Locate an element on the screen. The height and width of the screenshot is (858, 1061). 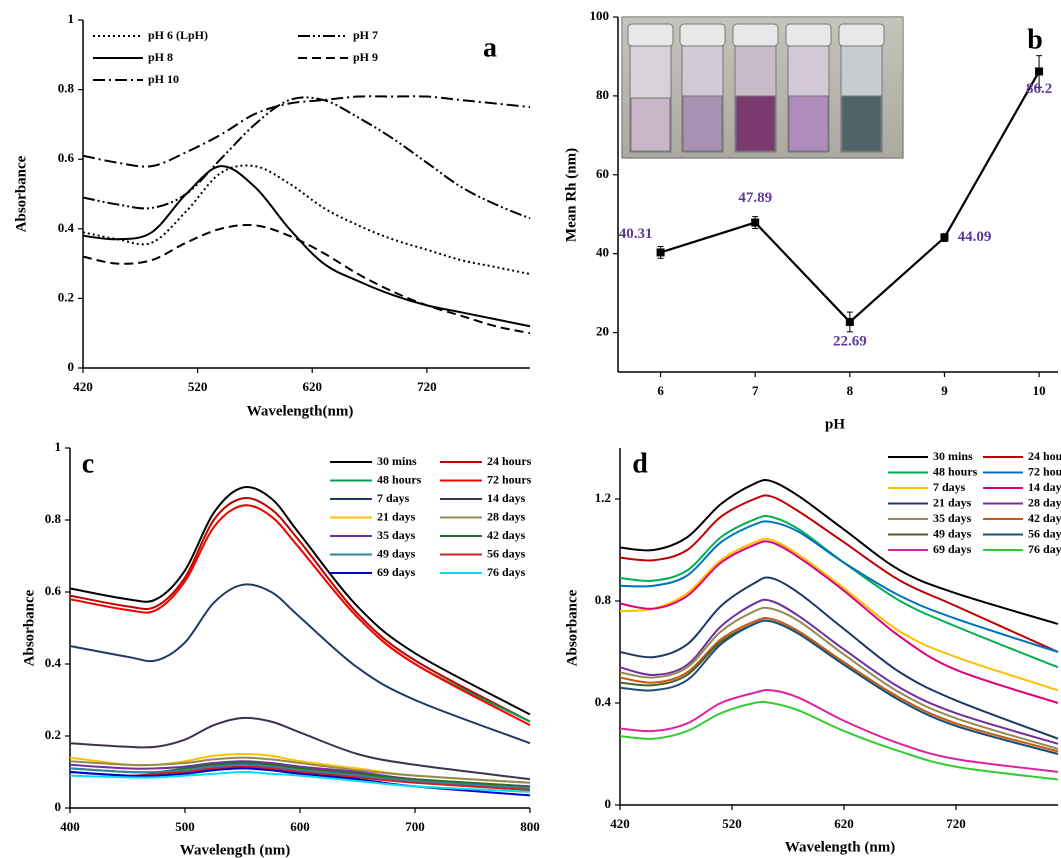
legend-label: 35 days is located at coordinates (396, 535).